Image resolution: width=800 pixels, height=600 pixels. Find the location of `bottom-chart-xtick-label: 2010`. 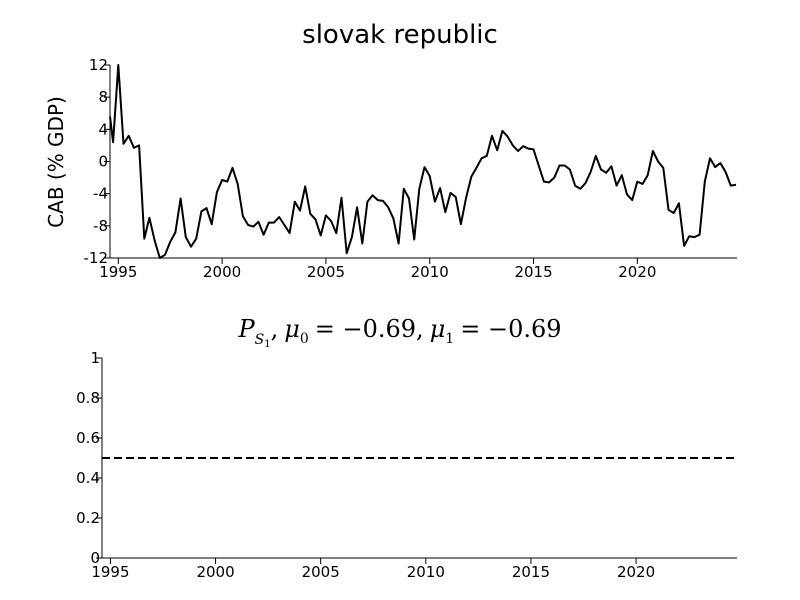

bottom-chart-xtick-label: 2010 is located at coordinates (426, 572).